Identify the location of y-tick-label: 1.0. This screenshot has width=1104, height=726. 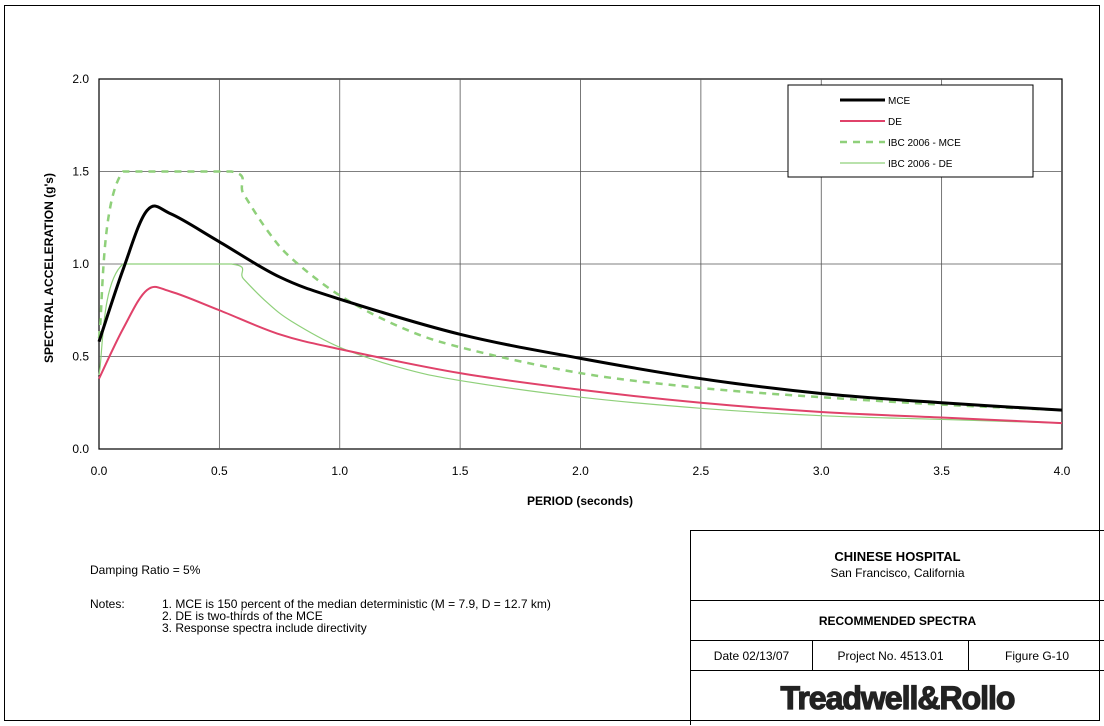
(80, 264).